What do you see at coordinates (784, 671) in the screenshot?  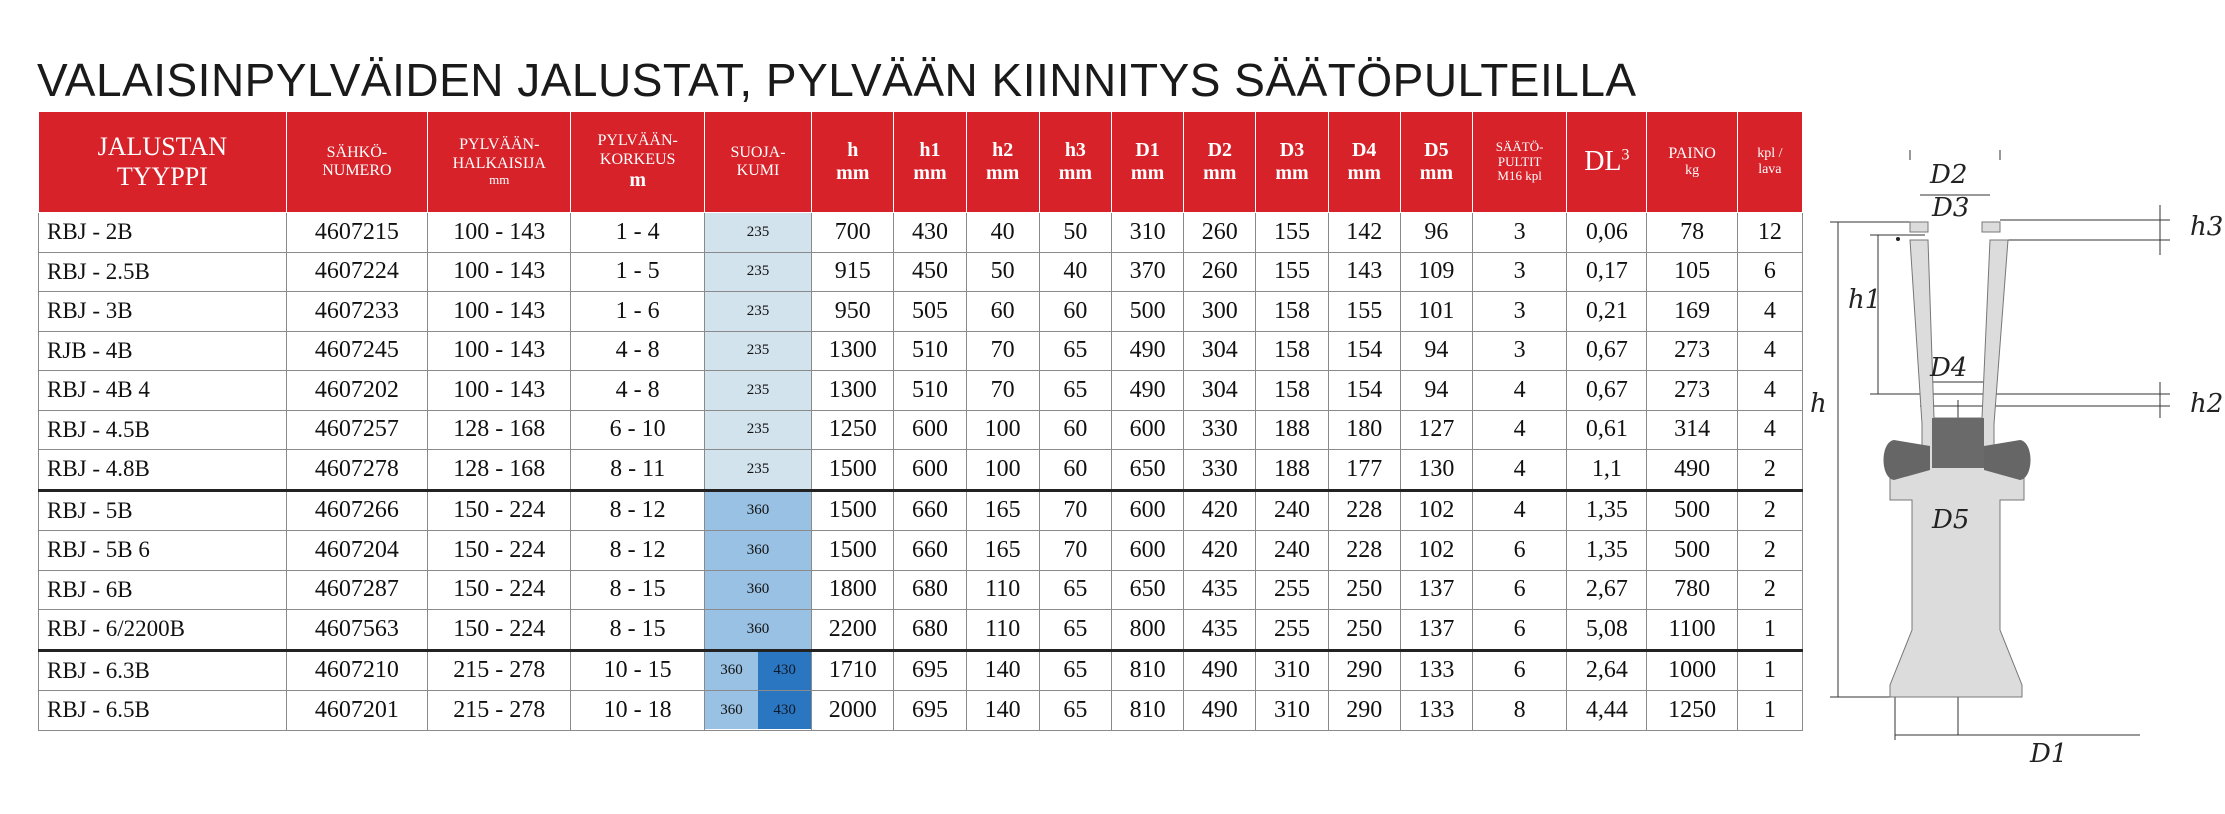 I see `rubber-value-alt: 430` at bounding box center [784, 671].